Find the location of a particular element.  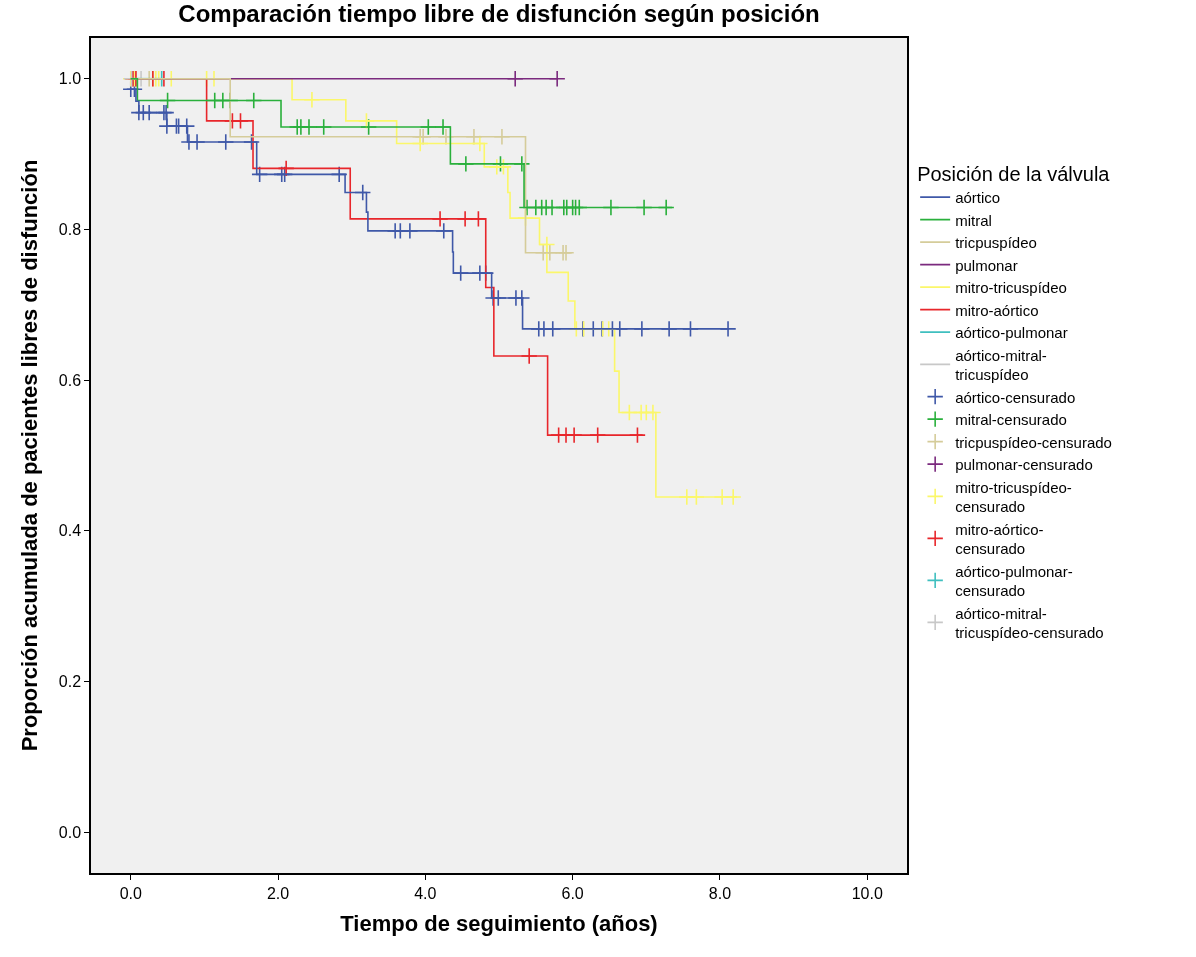

x-tick-label: 6.0 is located at coordinates (572, 893).